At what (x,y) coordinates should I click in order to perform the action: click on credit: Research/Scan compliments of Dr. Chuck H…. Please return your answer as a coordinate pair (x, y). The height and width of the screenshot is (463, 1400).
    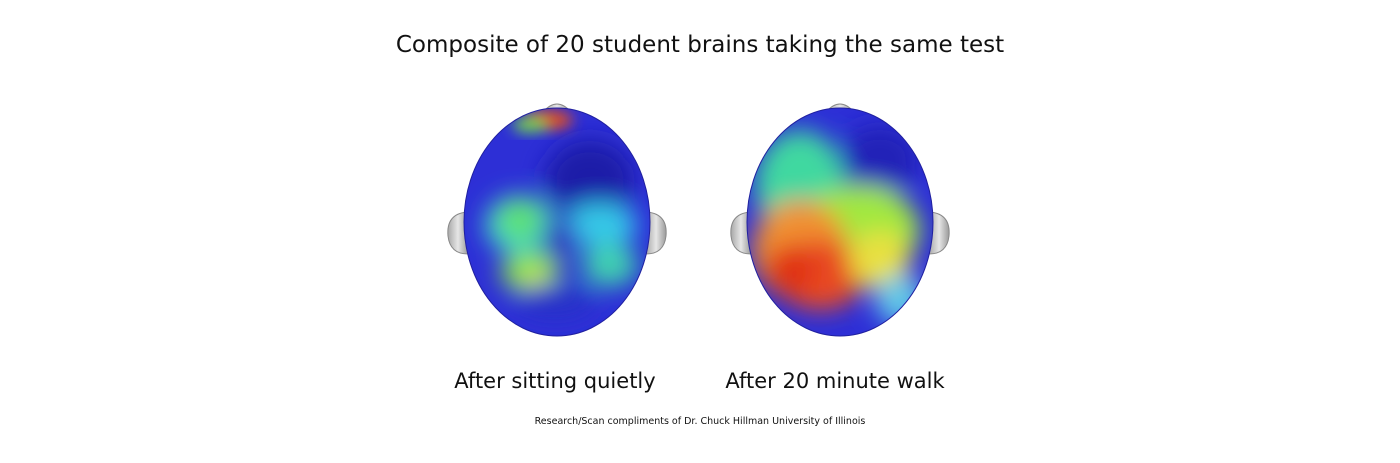
    Looking at the image, I should click on (700, 421).